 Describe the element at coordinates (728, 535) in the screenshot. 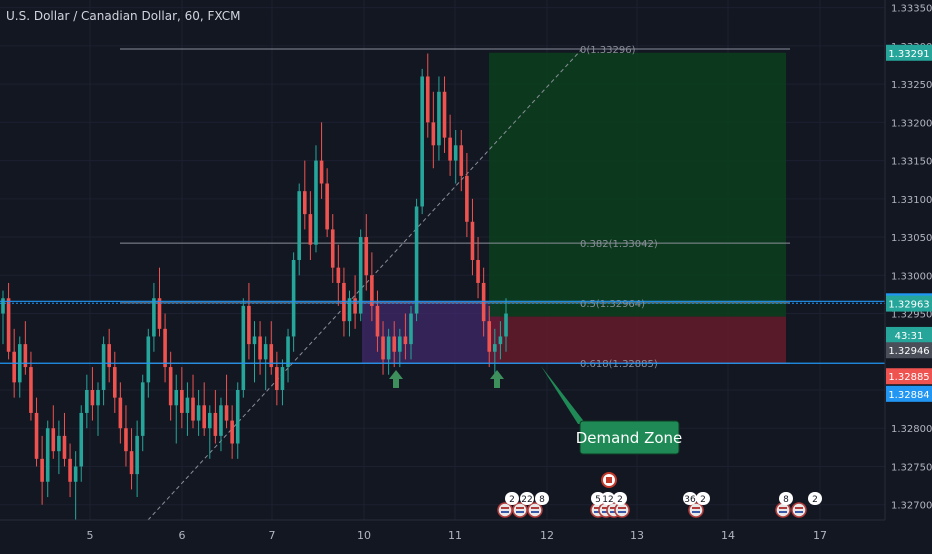

I see `time-tick-label: 14` at that location.